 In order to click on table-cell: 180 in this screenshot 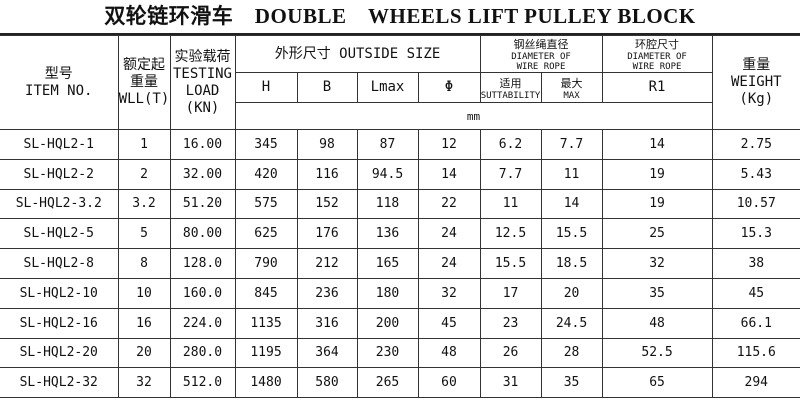, I will do `click(387, 293)`.